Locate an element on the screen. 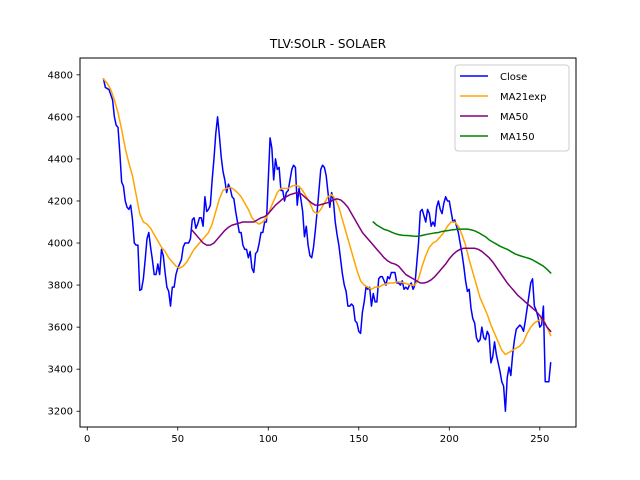 This screenshot has width=640, height=480. x-tick-label: 250 is located at coordinates (539, 439).